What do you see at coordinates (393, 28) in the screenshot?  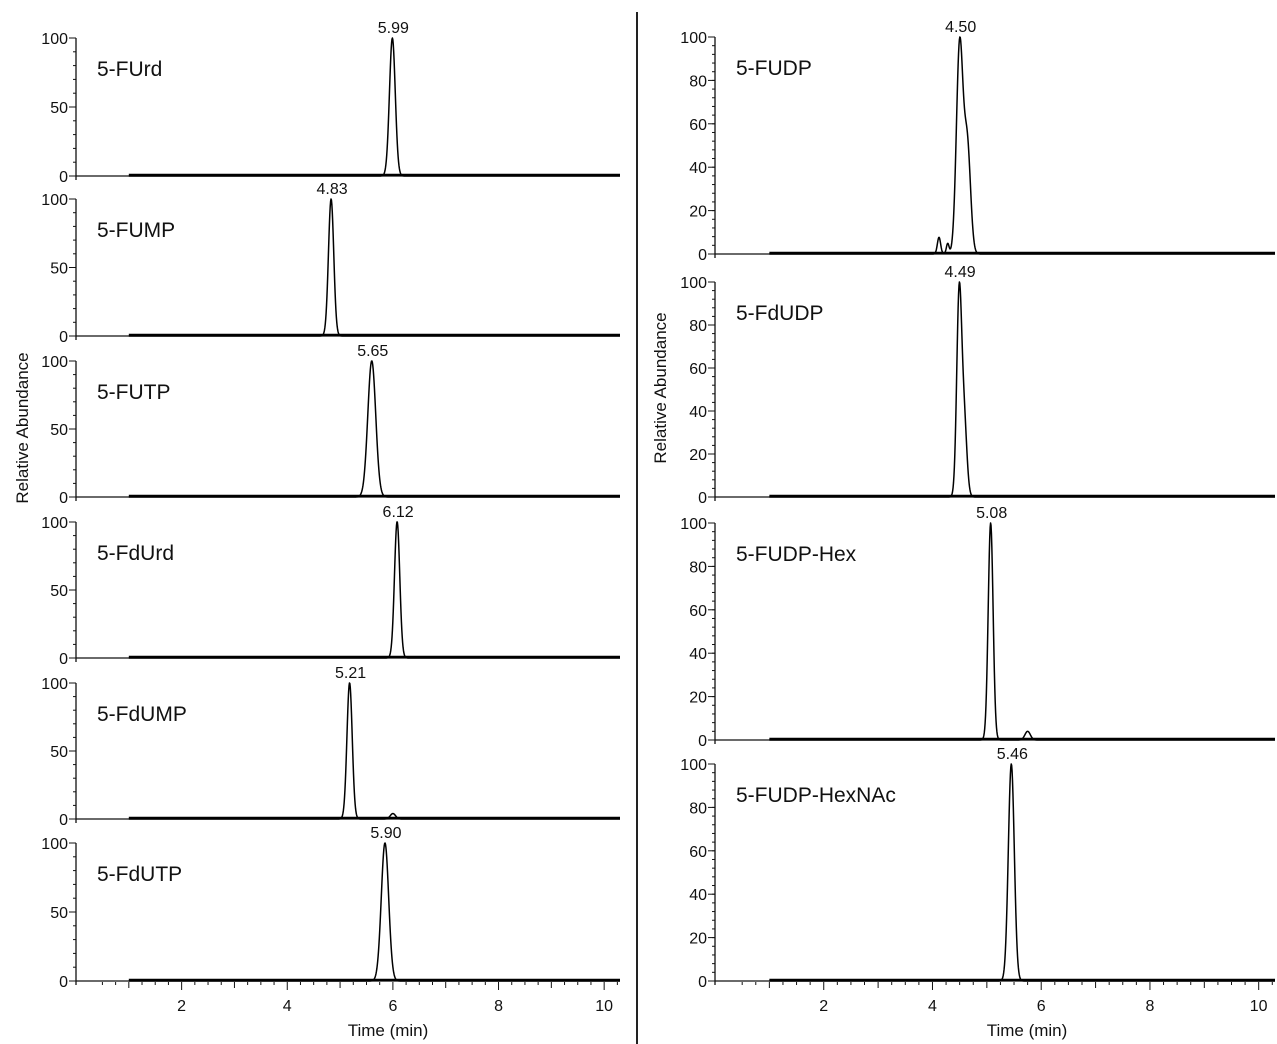 I see `peak-retention-label: 5.99` at bounding box center [393, 28].